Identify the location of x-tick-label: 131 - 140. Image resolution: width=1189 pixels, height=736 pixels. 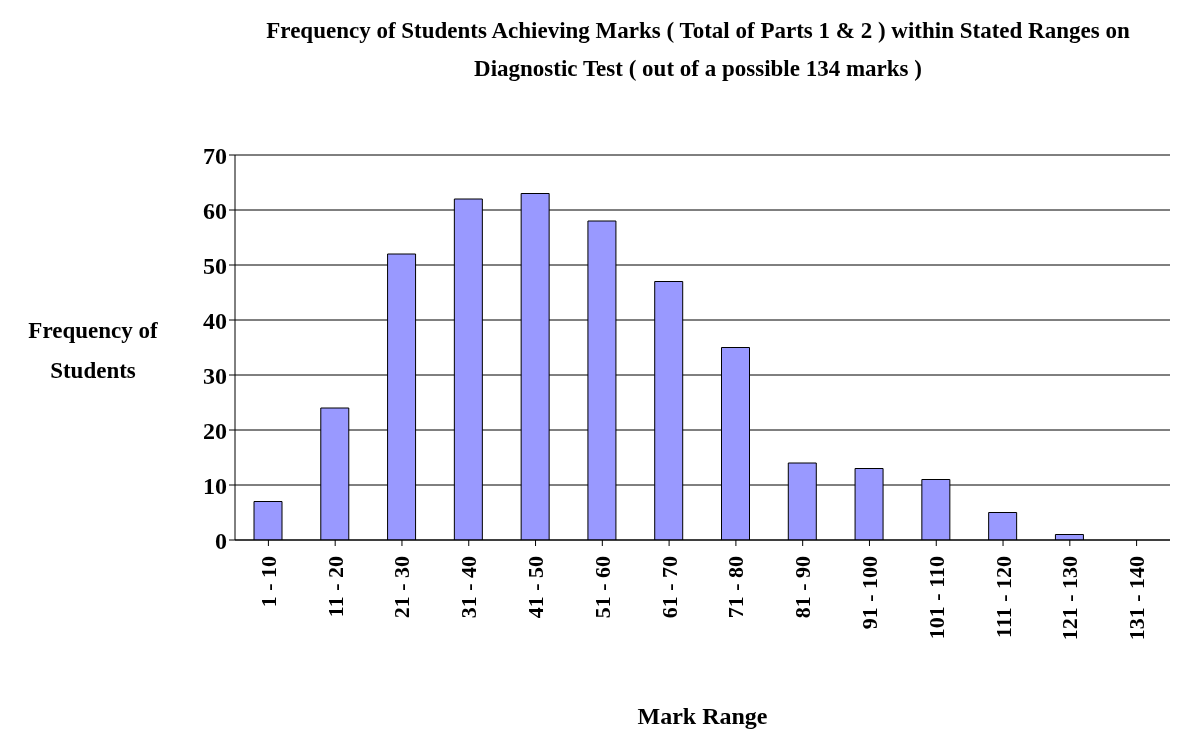
(1137, 598).